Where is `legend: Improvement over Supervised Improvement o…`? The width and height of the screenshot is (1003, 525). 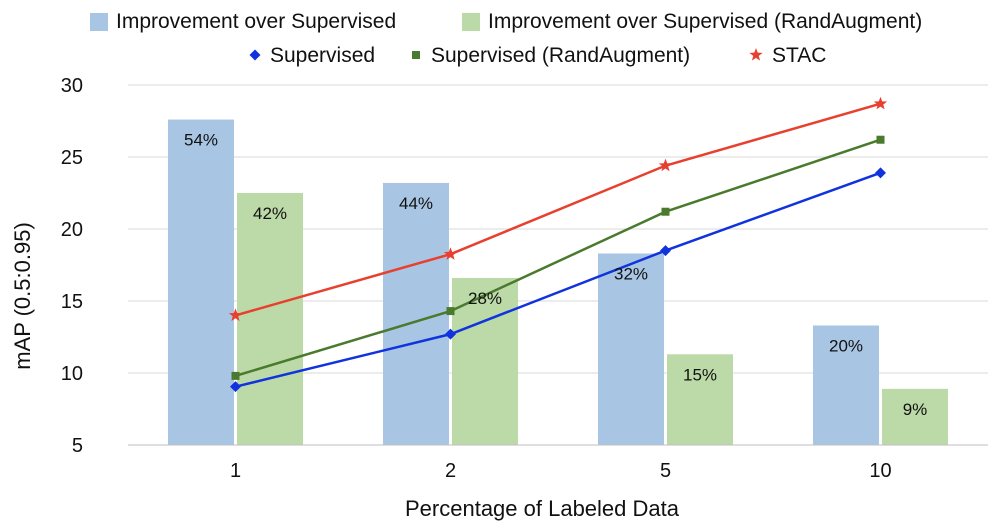 legend: Improvement over Supervised Improvement o… is located at coordinates (506, 38).